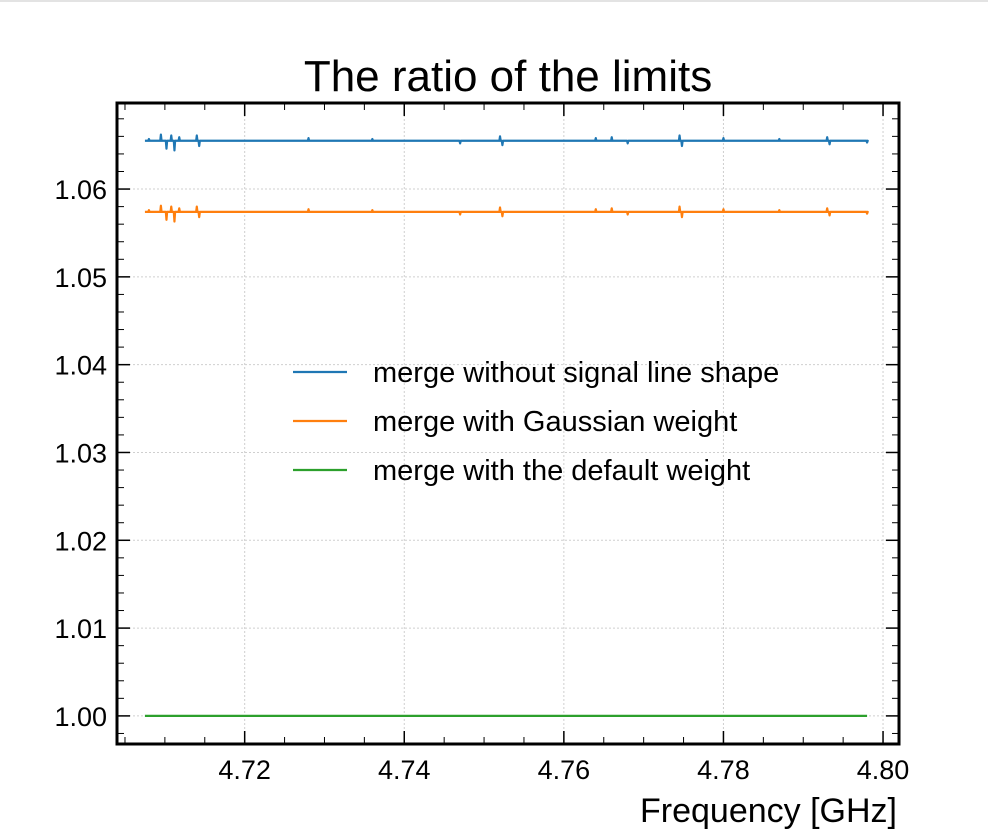 The height and width of the screenshot is (834, 988). Describe the element at coordinates (80, 453) in the screenshot. I see `y-tick-label: 1.03` at that location.